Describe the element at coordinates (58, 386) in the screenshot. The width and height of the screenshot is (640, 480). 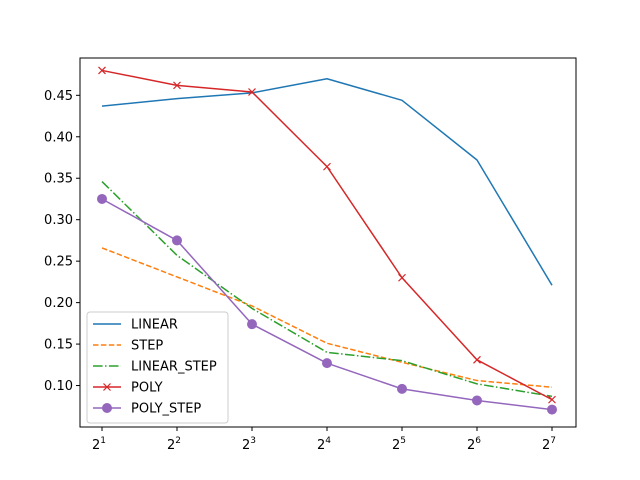
I see `y-tick-label: 0.10` at that location.